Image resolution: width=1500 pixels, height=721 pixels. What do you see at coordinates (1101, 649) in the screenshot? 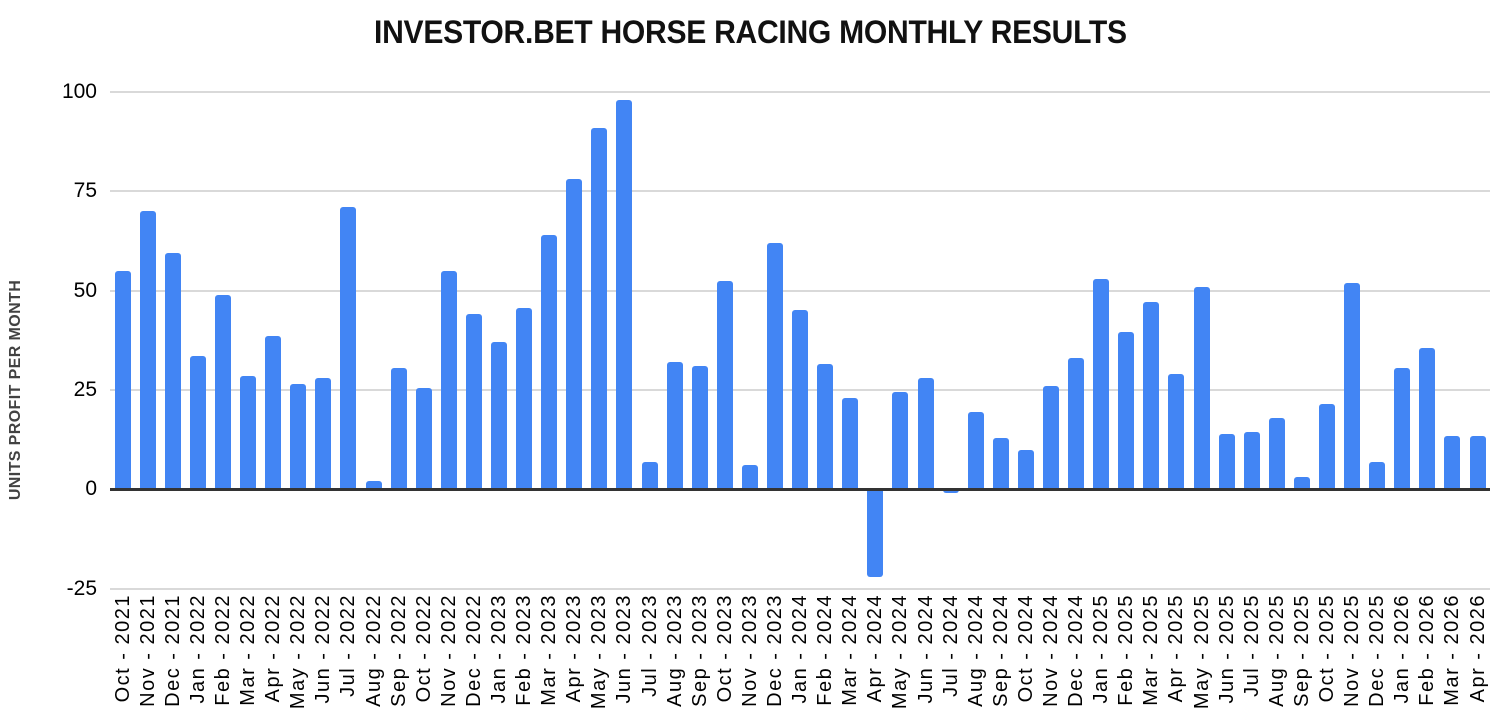
I see `x-tick-label-jan-2025: Jan - 2025` at bounding box center [1101, 649].